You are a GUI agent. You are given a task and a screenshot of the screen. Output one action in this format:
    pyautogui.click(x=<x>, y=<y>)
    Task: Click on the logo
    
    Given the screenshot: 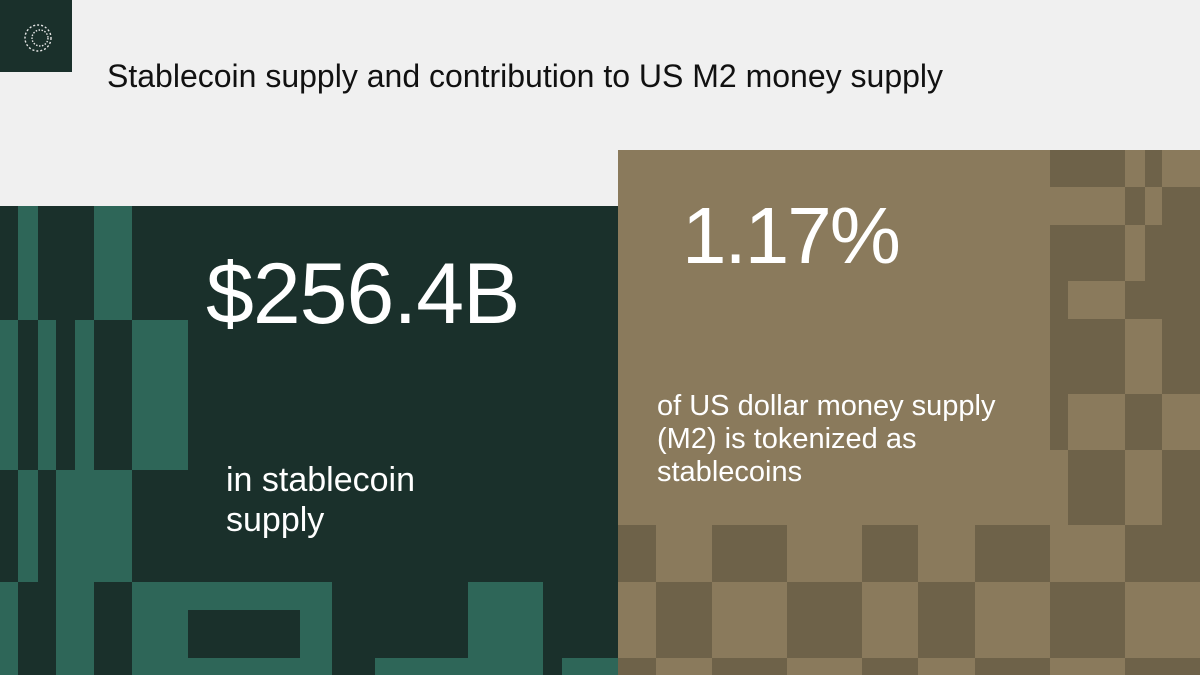 What is the action you would take?
    pyautogui.click(x=38, y=38)
    